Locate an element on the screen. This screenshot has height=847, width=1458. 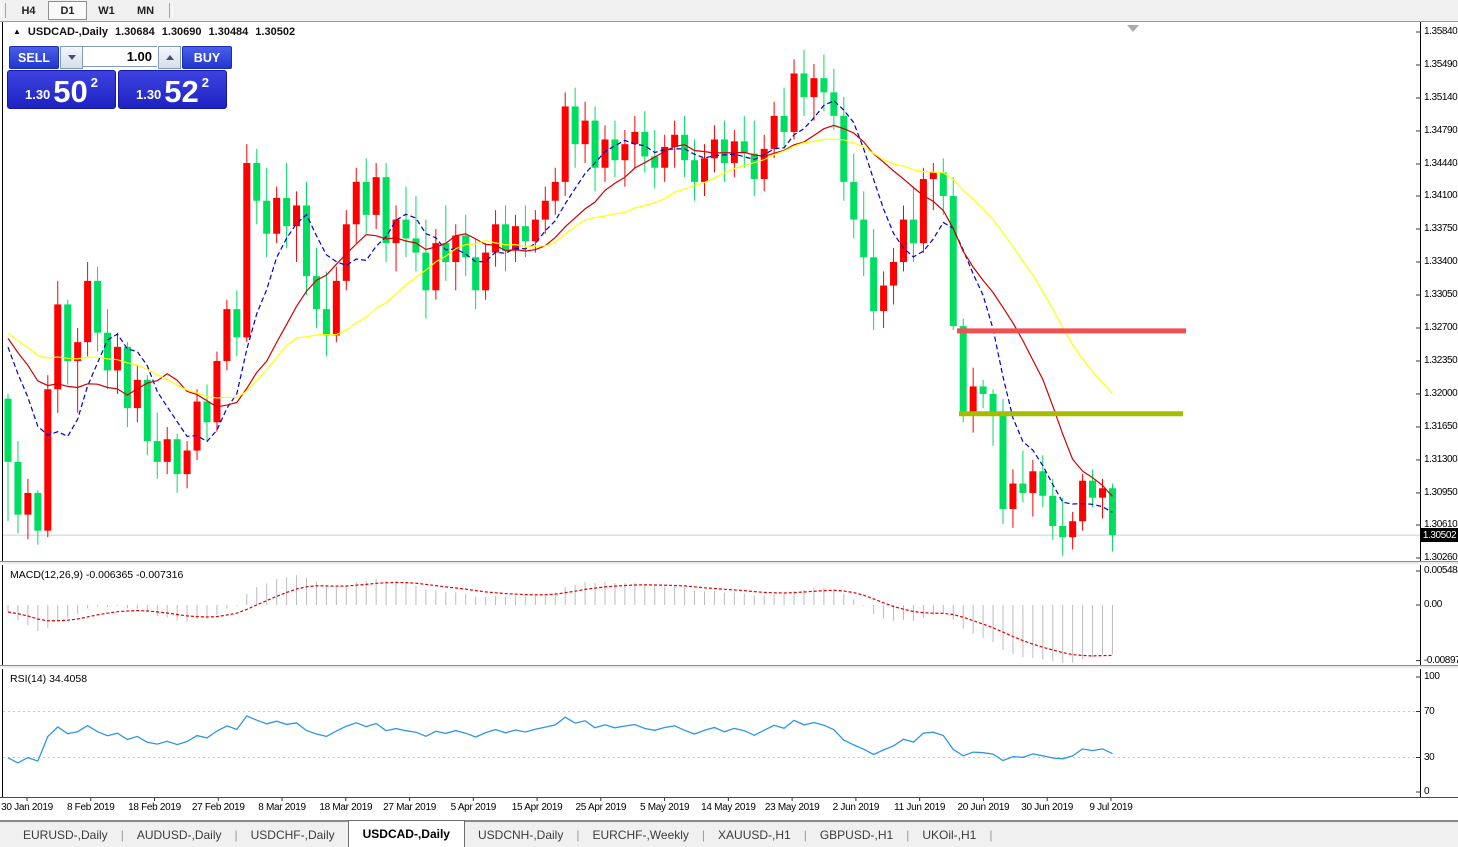
timeframe-button-w1: W1 is located at coordinates (106, 10).